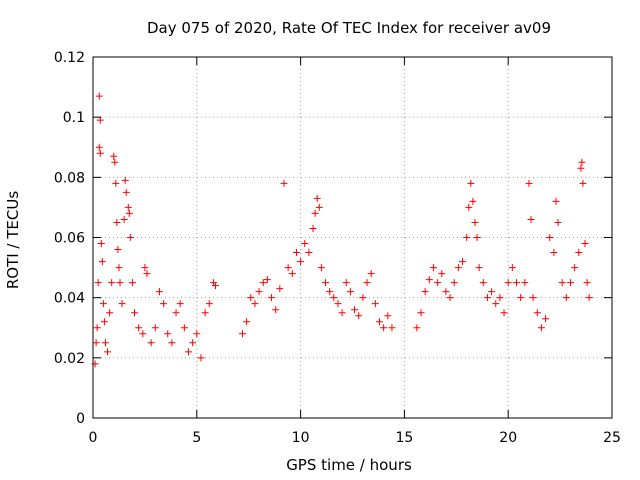 Image resolution: width=640 pixels, height=480 pixels. I want to click on x-axis-label: GPS time / hours, so click(349, 465).